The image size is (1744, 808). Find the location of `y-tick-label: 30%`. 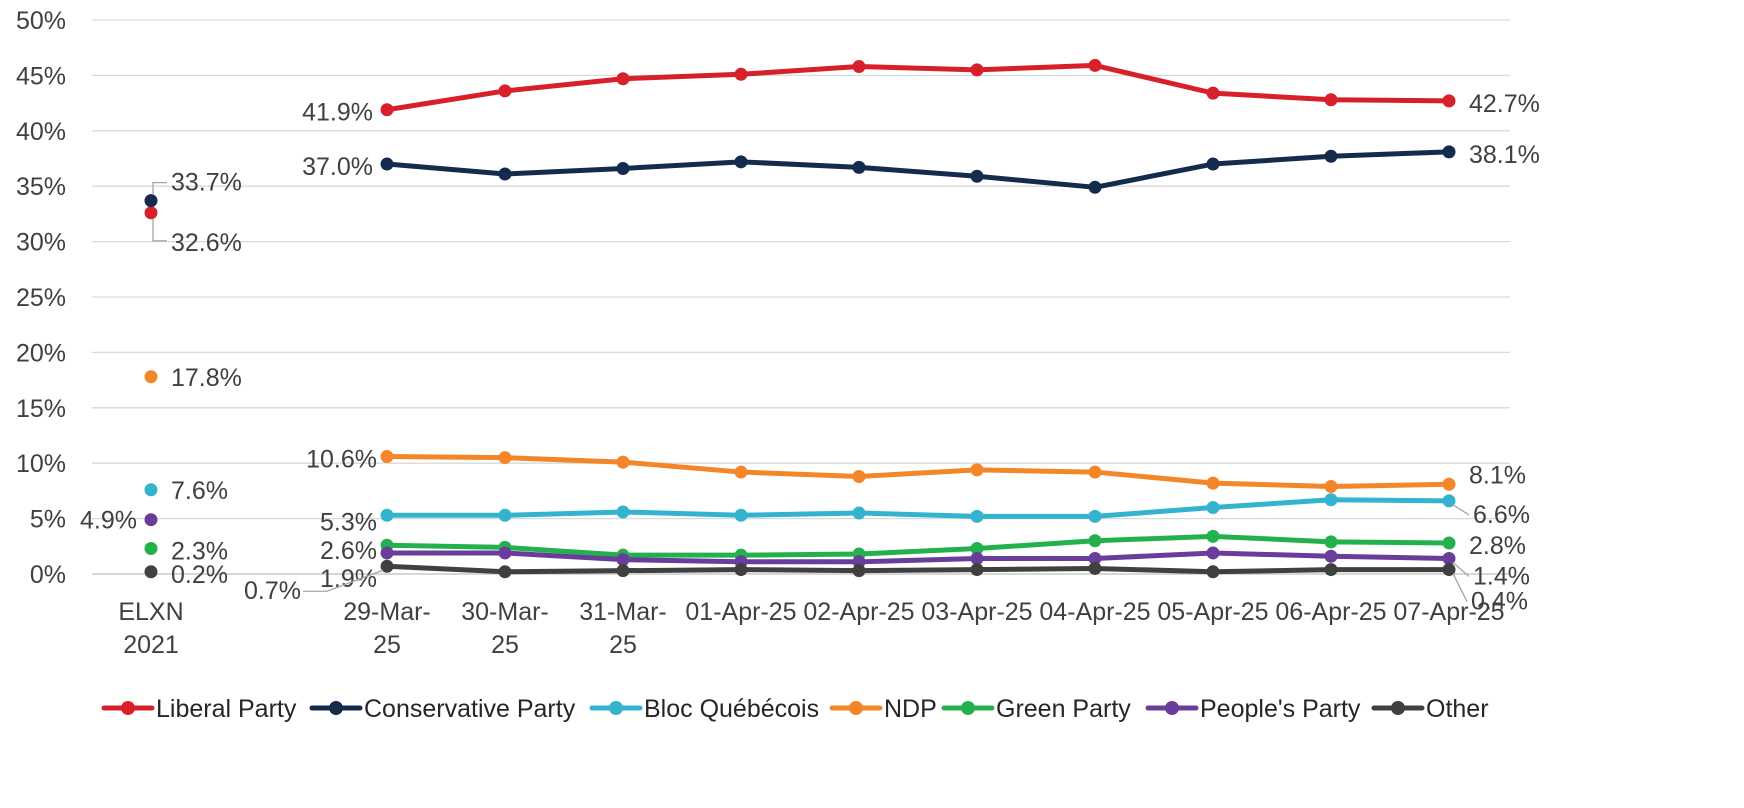

y-tick-label: 30% is located at coordinates (41, 243).